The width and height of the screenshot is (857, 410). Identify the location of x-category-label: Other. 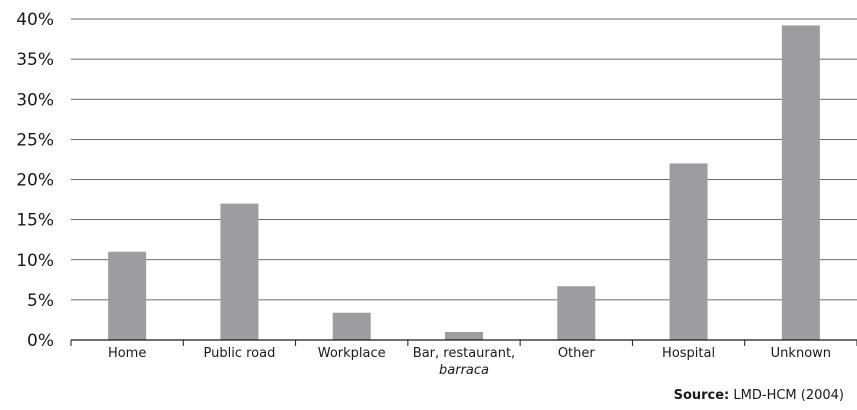
(577, 353).